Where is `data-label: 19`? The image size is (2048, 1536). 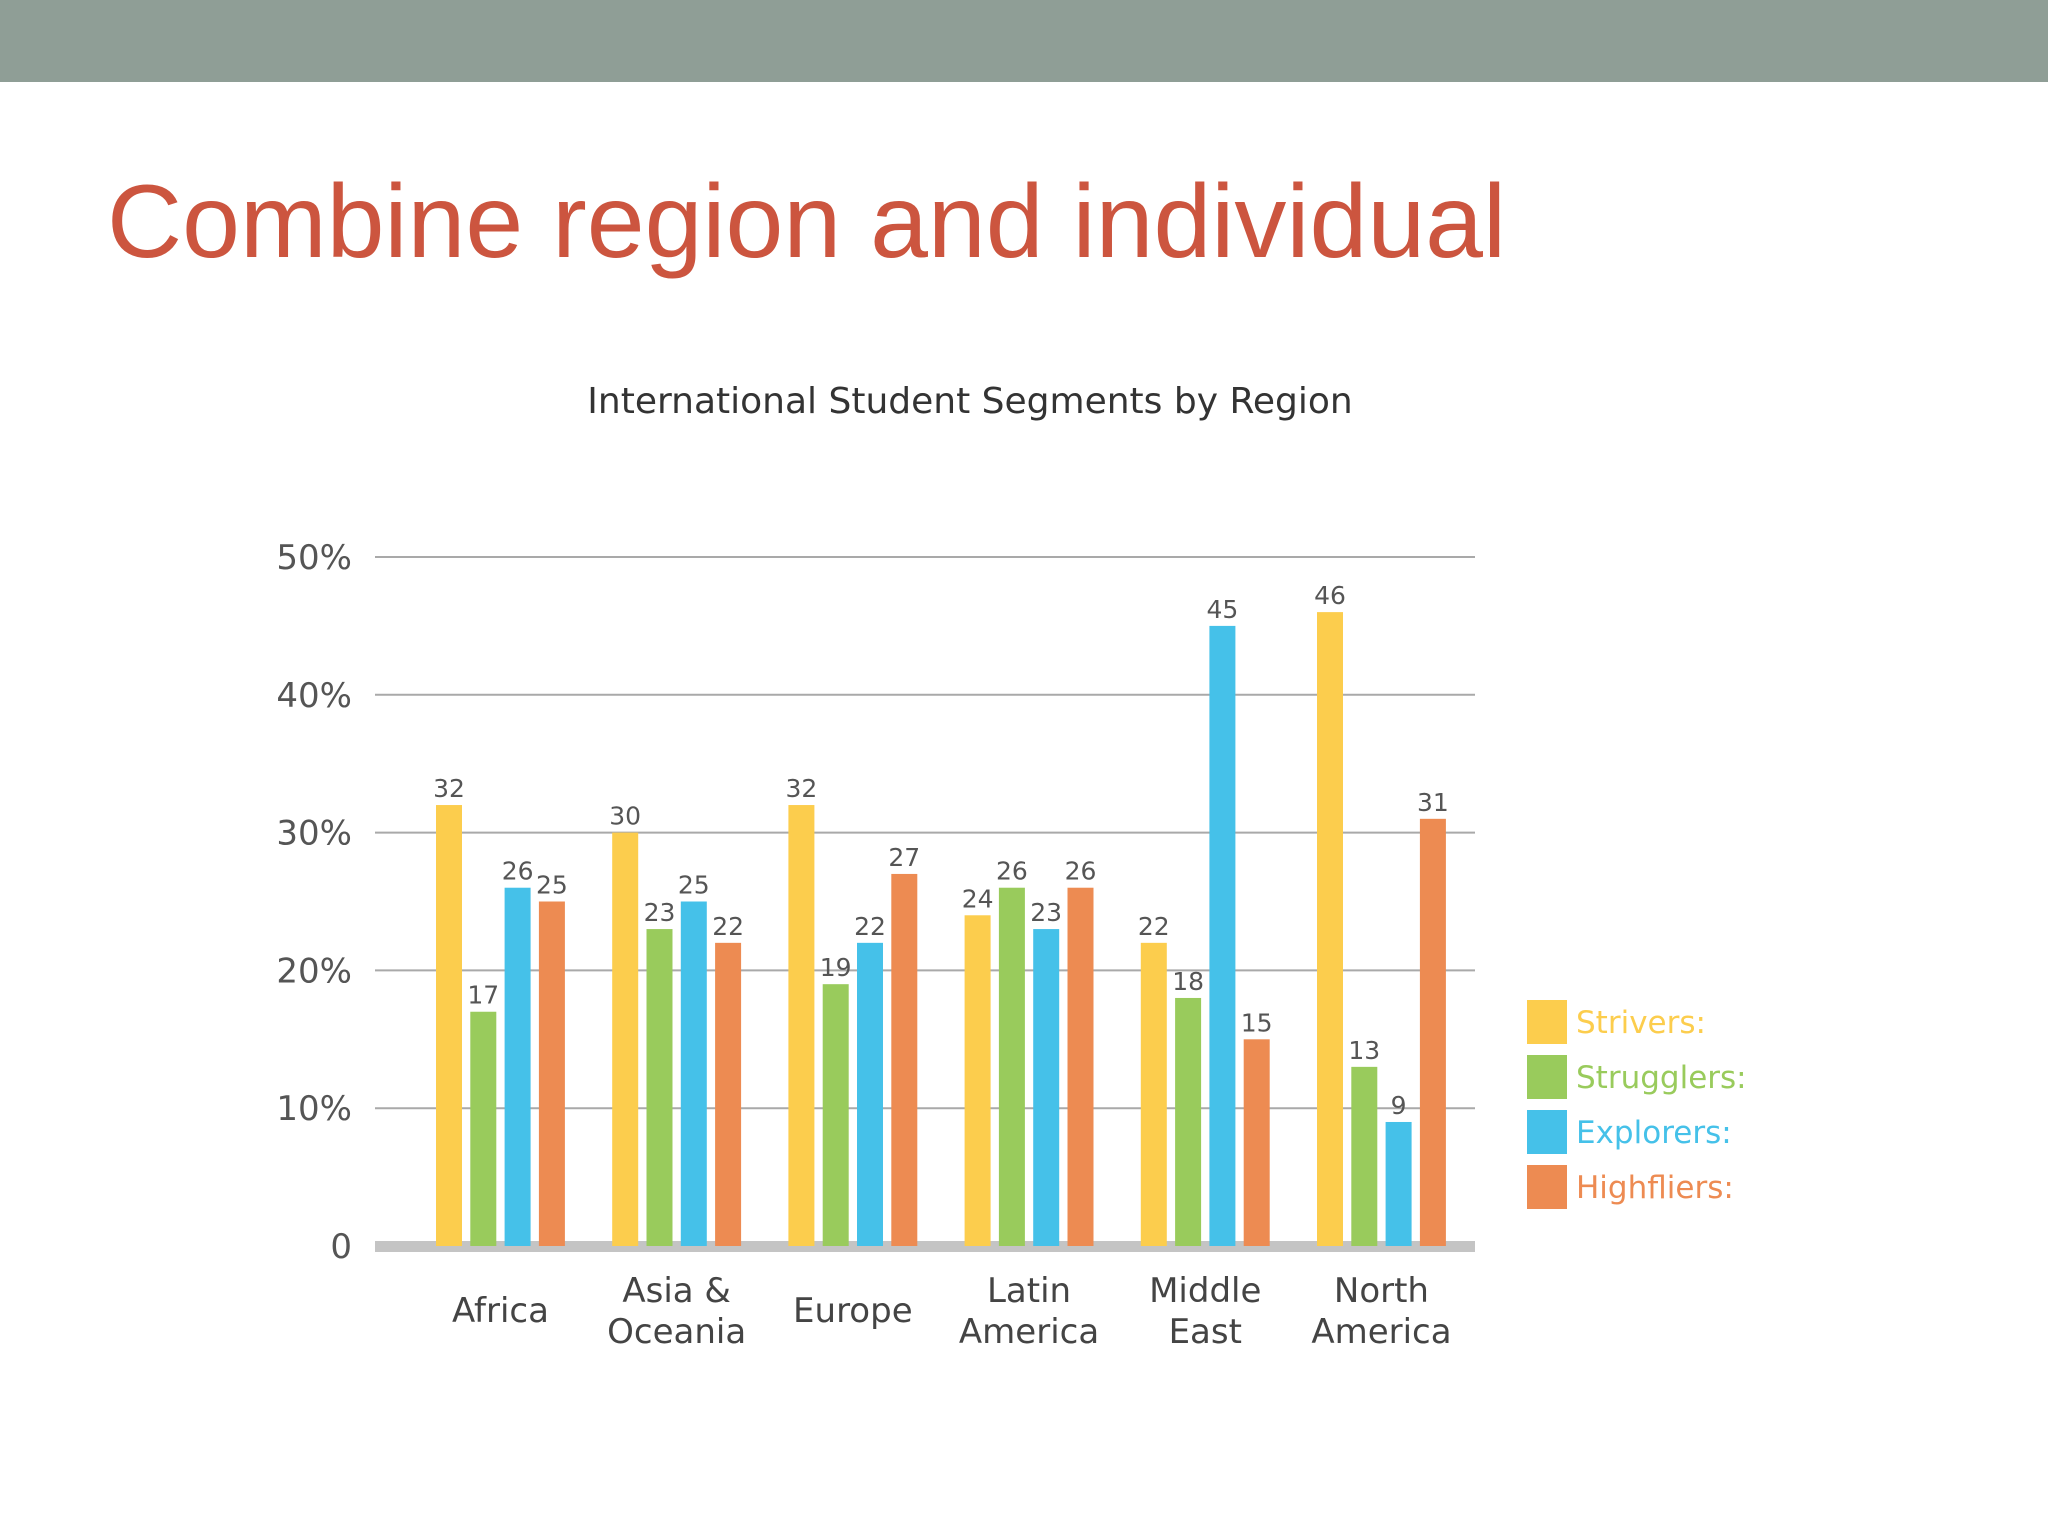 data-label: 19 is located at coordinates (836, 967).